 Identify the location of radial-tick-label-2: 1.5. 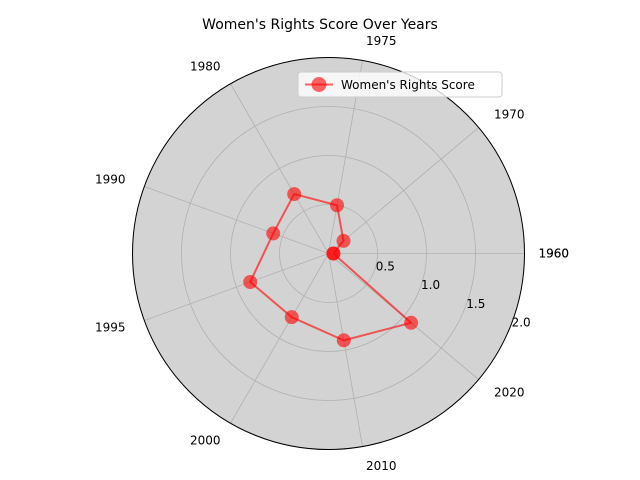
(475, 304).